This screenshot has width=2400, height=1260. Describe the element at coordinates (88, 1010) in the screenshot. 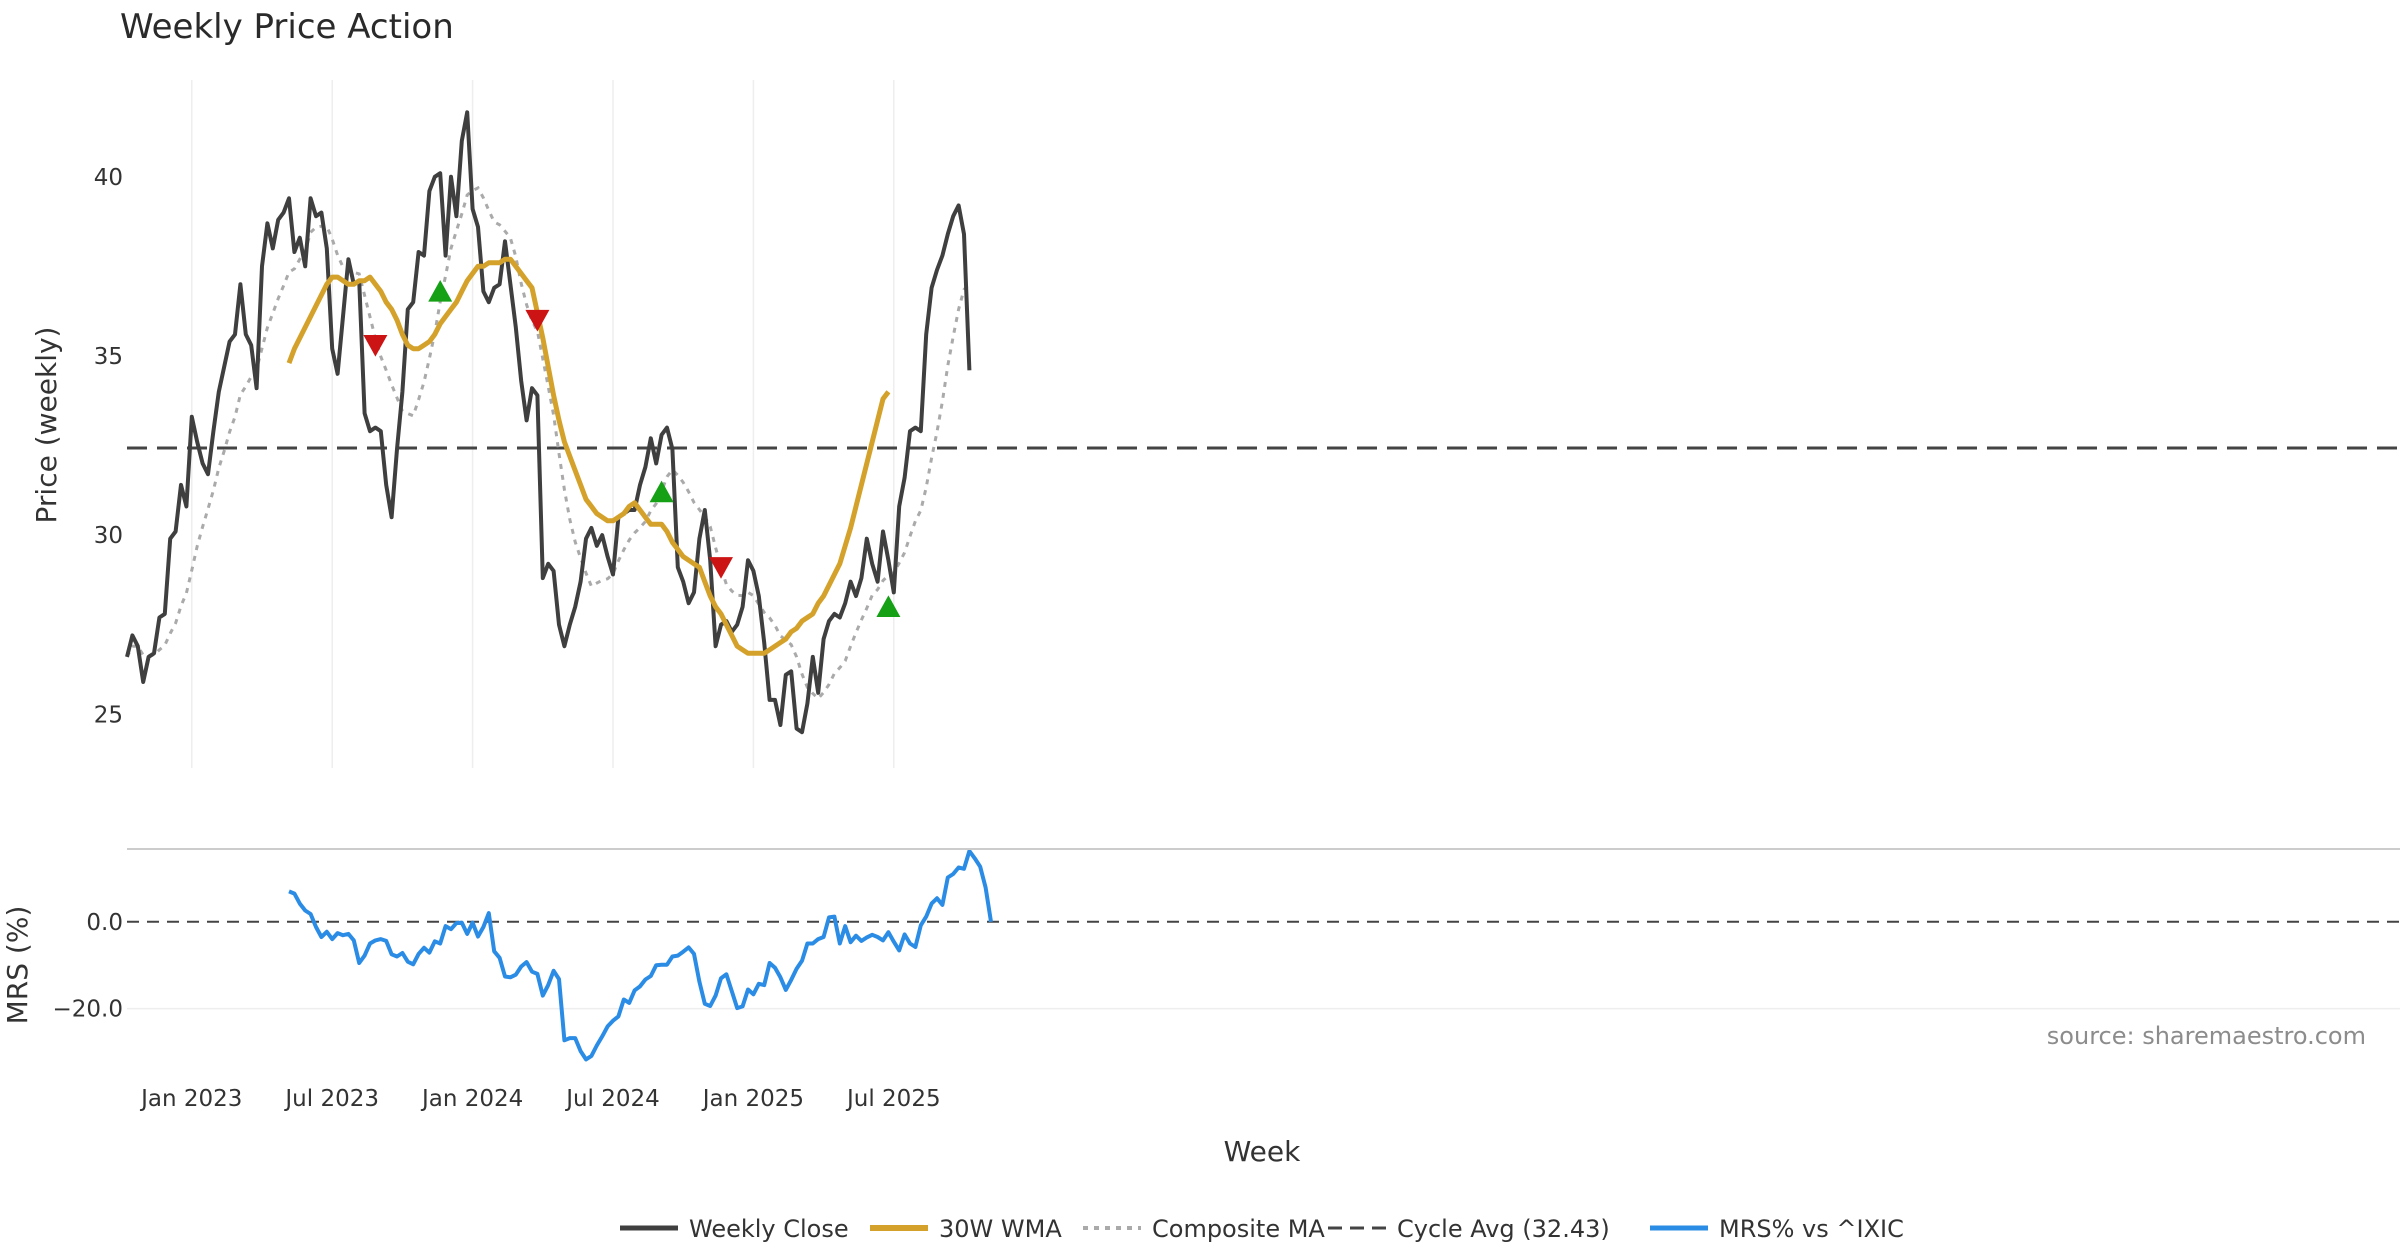

I see `mrs-y-tick-label: −20.0` at that location.